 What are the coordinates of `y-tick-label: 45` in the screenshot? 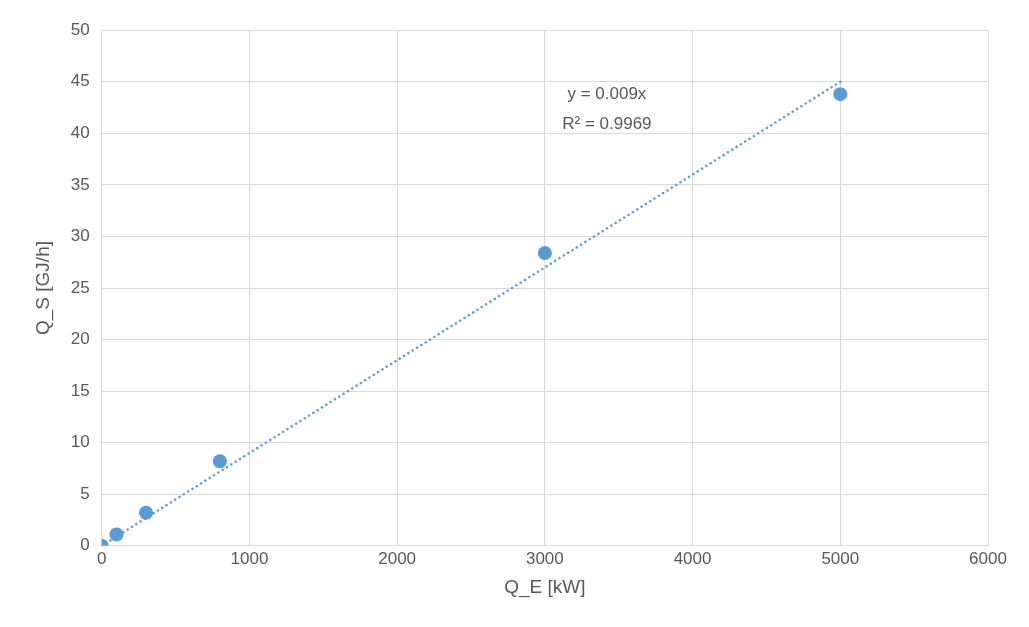 It's located at (80, 81).